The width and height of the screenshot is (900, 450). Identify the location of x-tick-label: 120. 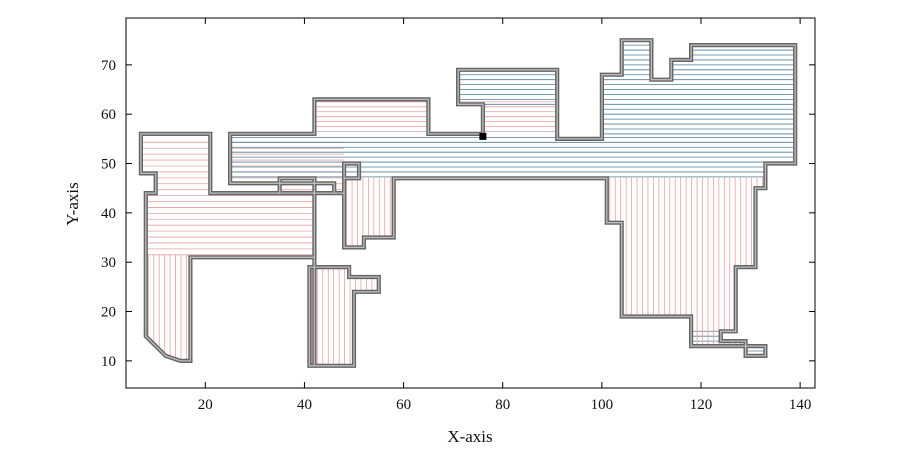
(701, 405).